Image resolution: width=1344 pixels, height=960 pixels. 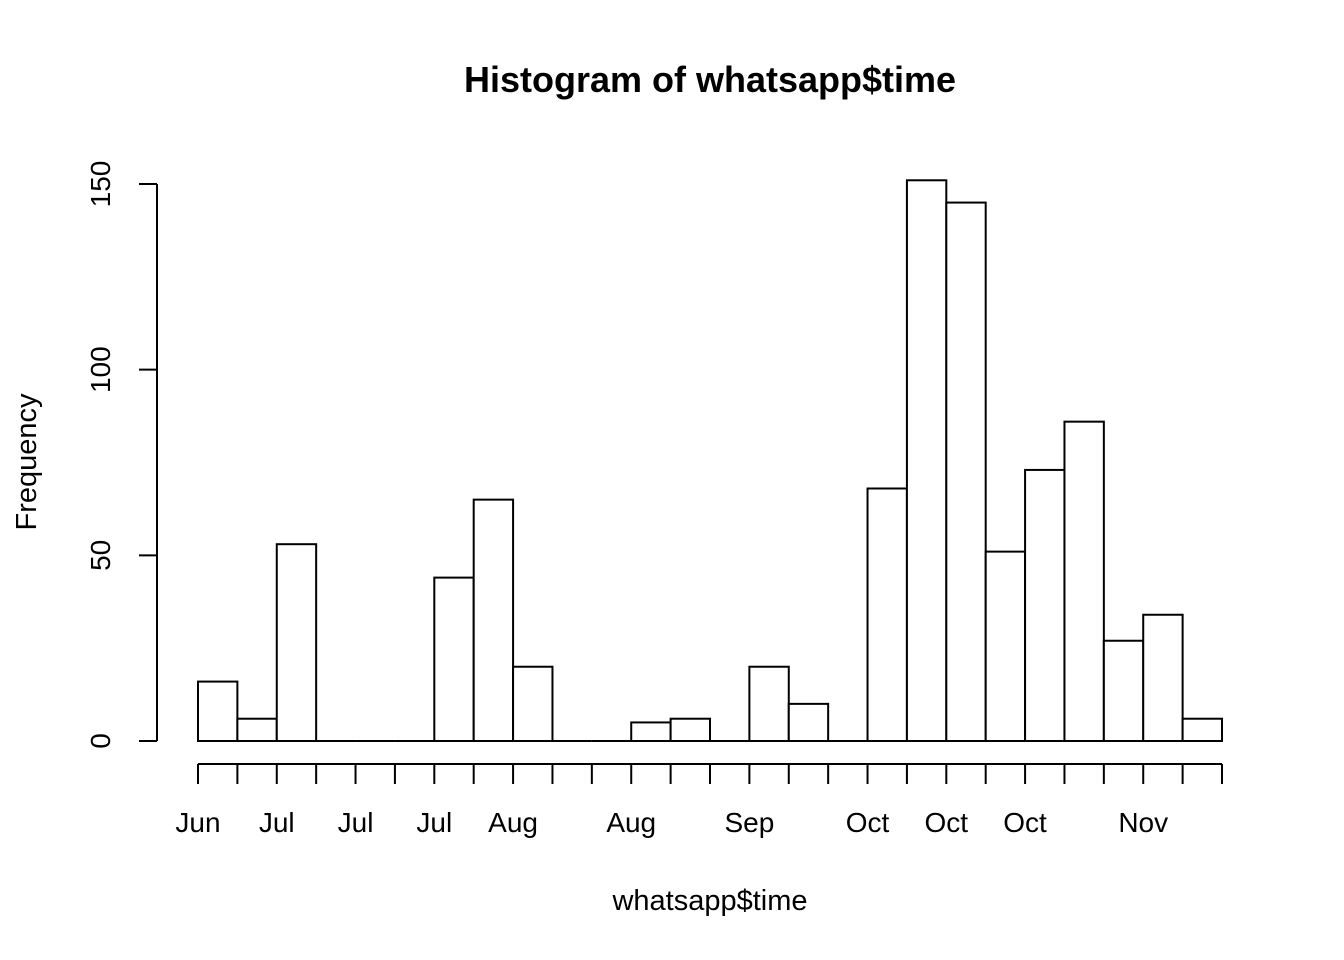 I want to click on x-axis: Jun Jul Jul Jul Aug Aug Sep Oct Oct Oct Nov, so click(x=699, y=800).